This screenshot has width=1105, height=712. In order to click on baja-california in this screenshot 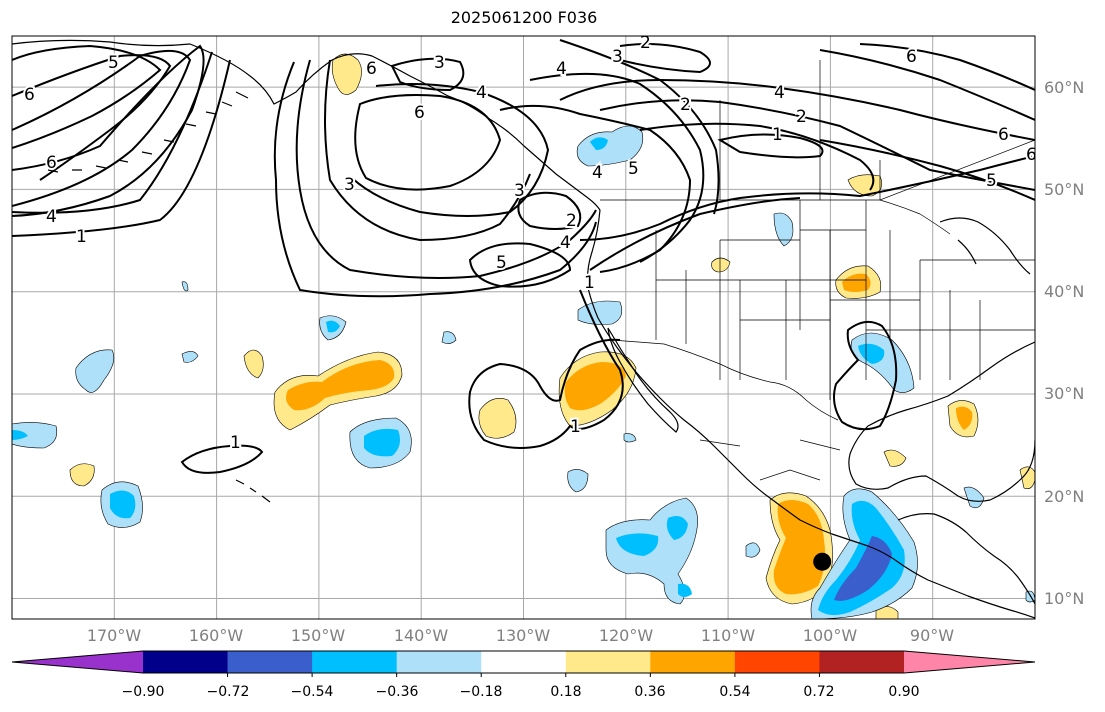, I will do `click(643, 380)`.